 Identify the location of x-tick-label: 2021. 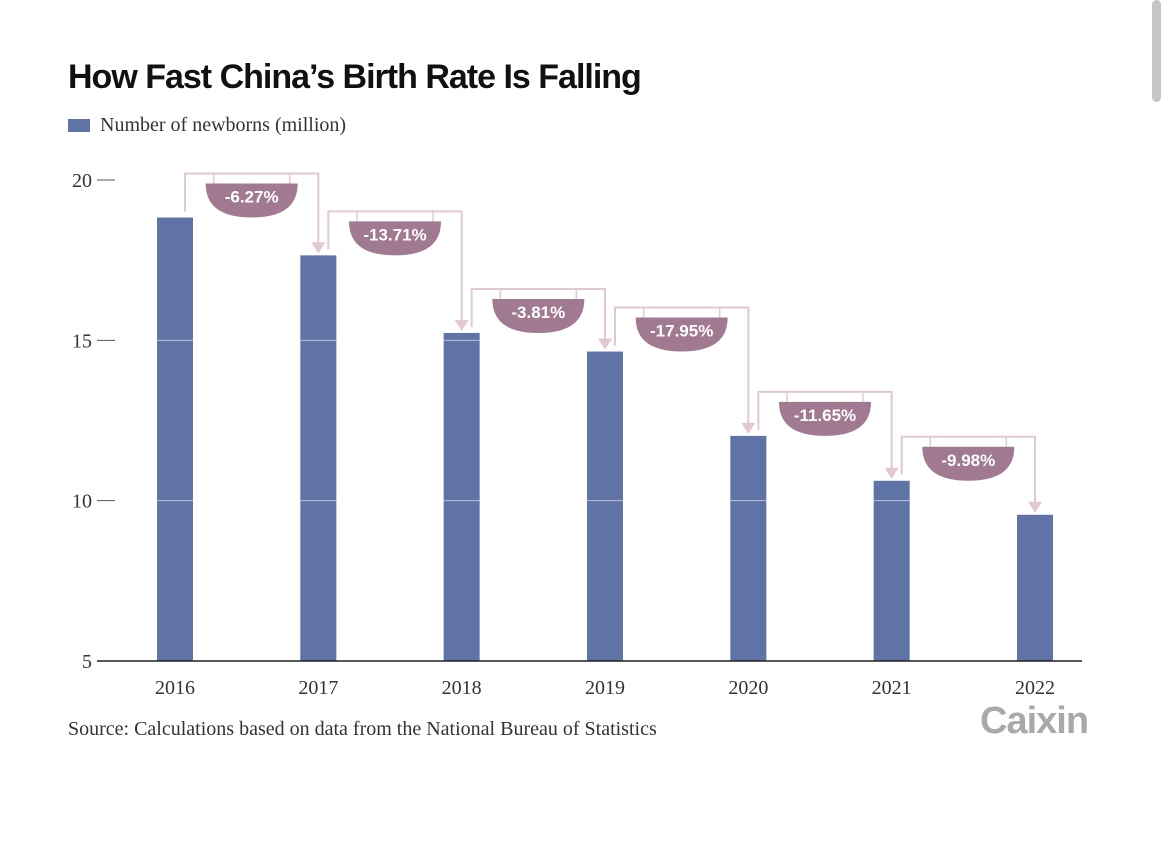
(892, 688).